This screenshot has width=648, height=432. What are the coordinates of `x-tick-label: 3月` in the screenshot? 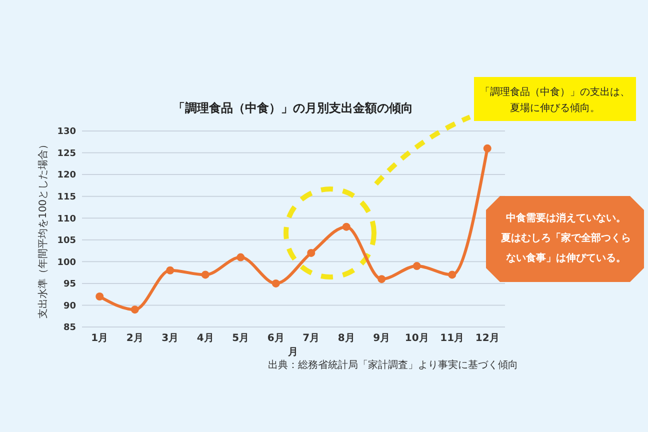 It's located at (170, 338).